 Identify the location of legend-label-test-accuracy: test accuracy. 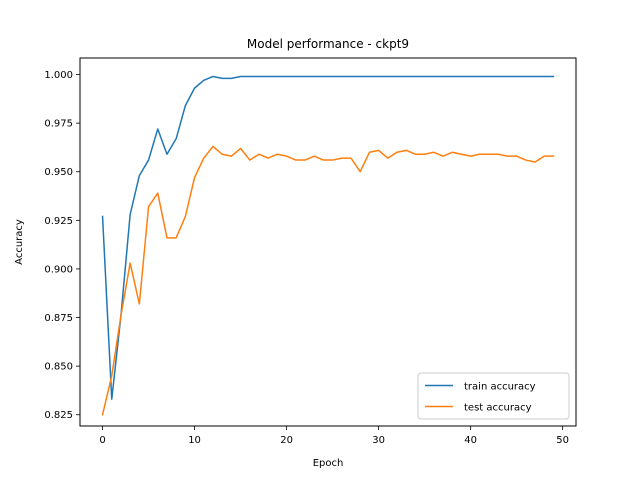
(498, 408).